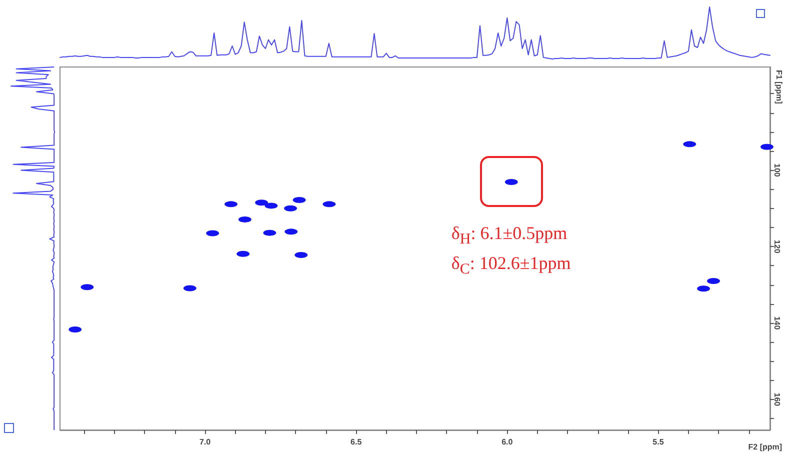 The width and height of the screenshot is (790, 459). I want to click on y-tick-label: 120, so click(777, 247).